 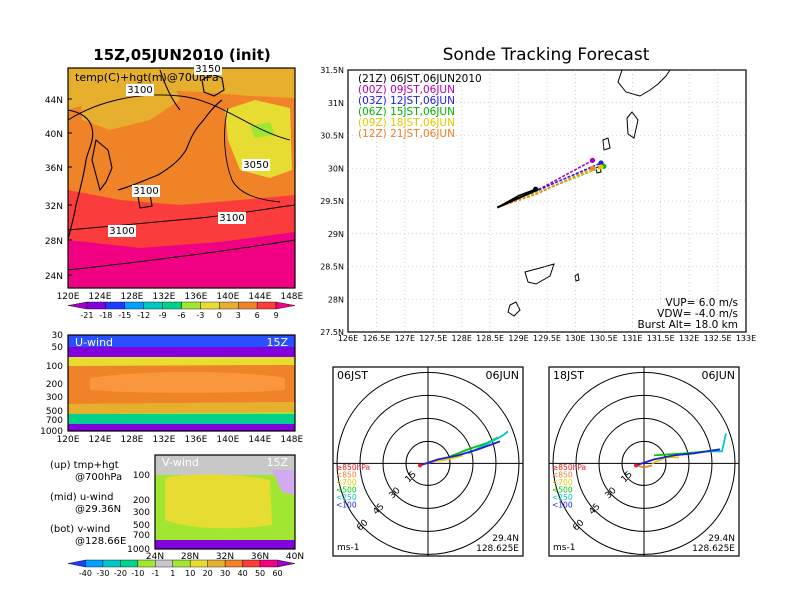 What do you see at coordinates (100, 541) in the screenshot?
I see `note-bot2: @128.66E` at bounding box center [100, 541].